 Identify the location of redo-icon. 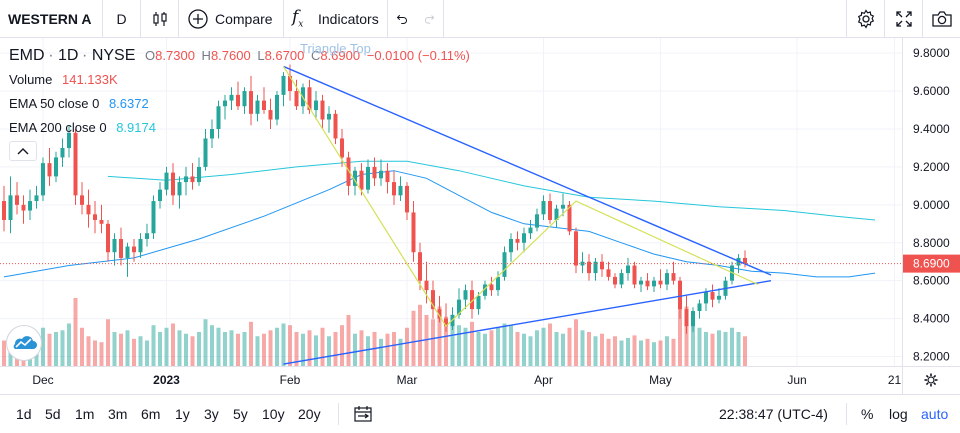
(429, 19).